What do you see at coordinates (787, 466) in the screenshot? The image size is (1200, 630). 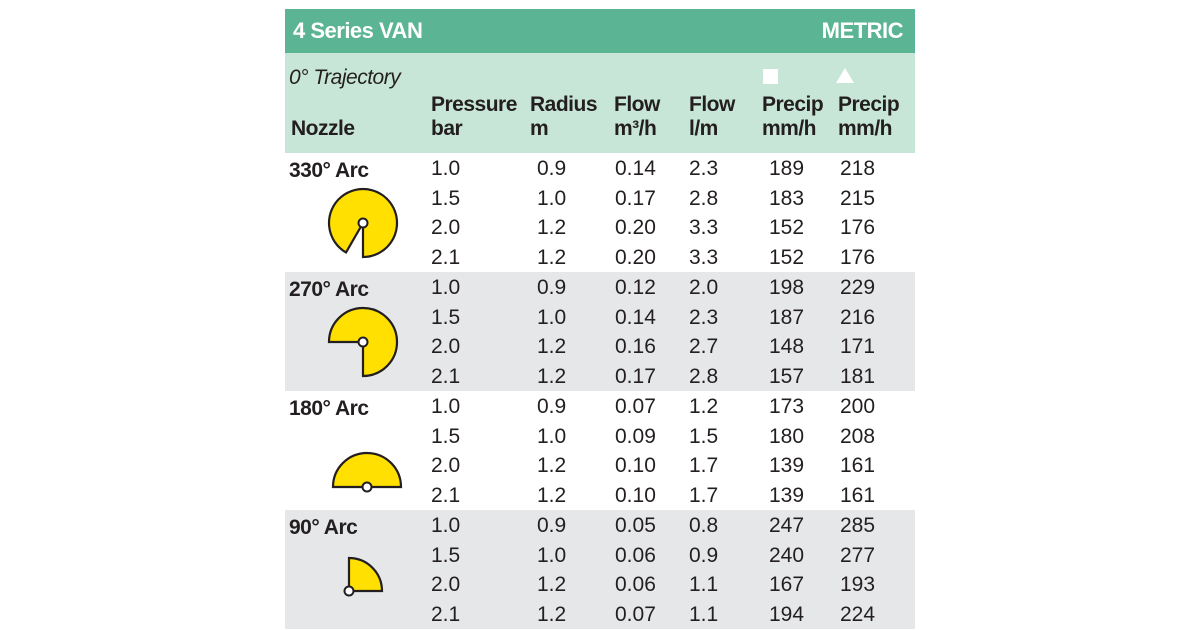 I see `precip-square-cell: 139` at bounding box center [787, 466].